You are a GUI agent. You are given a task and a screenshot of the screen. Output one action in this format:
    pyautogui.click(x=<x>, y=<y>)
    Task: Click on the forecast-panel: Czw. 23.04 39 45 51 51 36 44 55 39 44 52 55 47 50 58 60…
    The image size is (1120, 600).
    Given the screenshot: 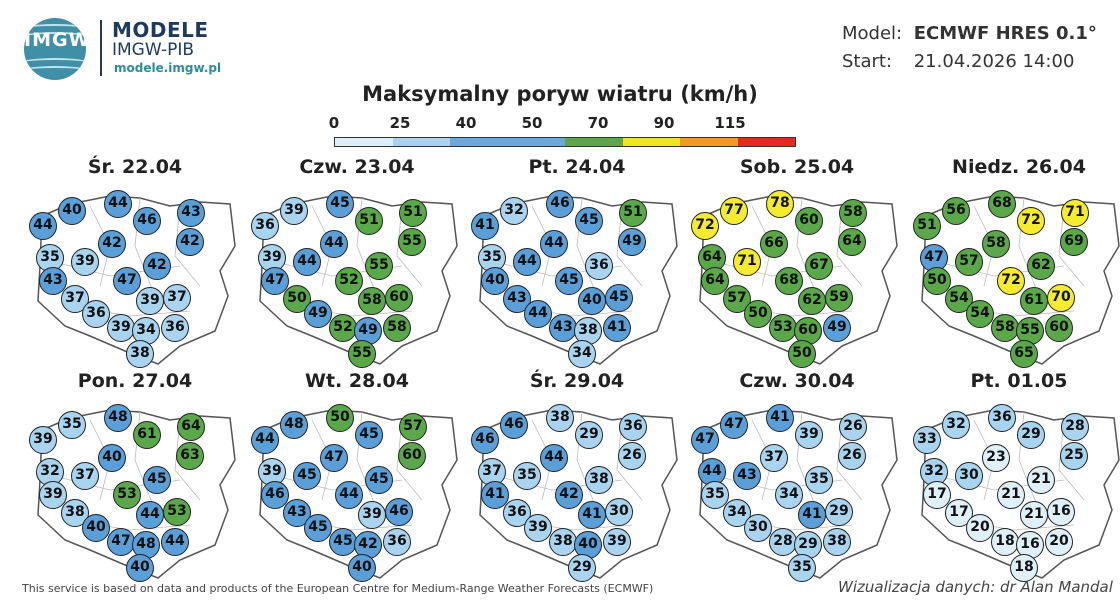 What is the action you would take?
    pyautogui.click(x=356, y=263)
    